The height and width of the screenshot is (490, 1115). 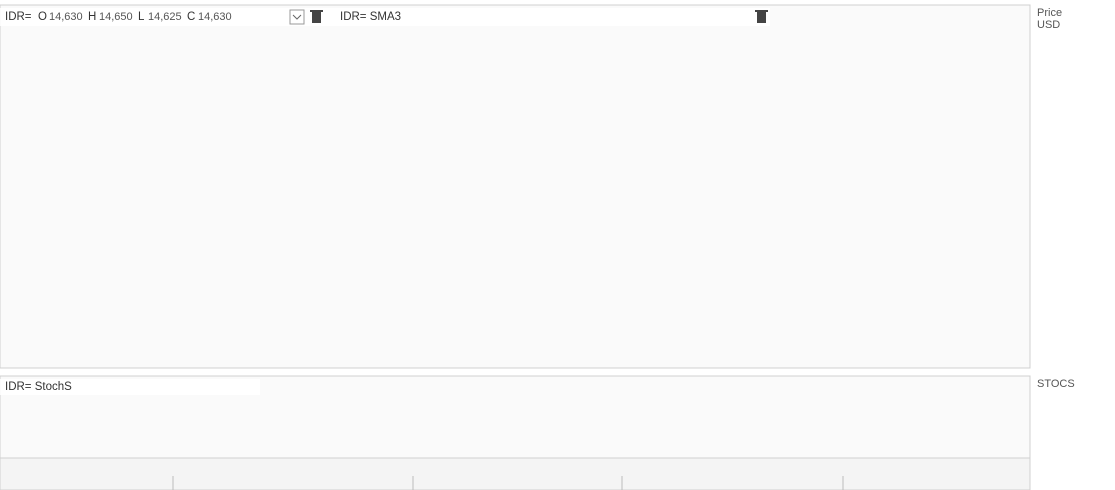 I want to click on study-name: IDR= SMA3, so click(x=370, y=17).